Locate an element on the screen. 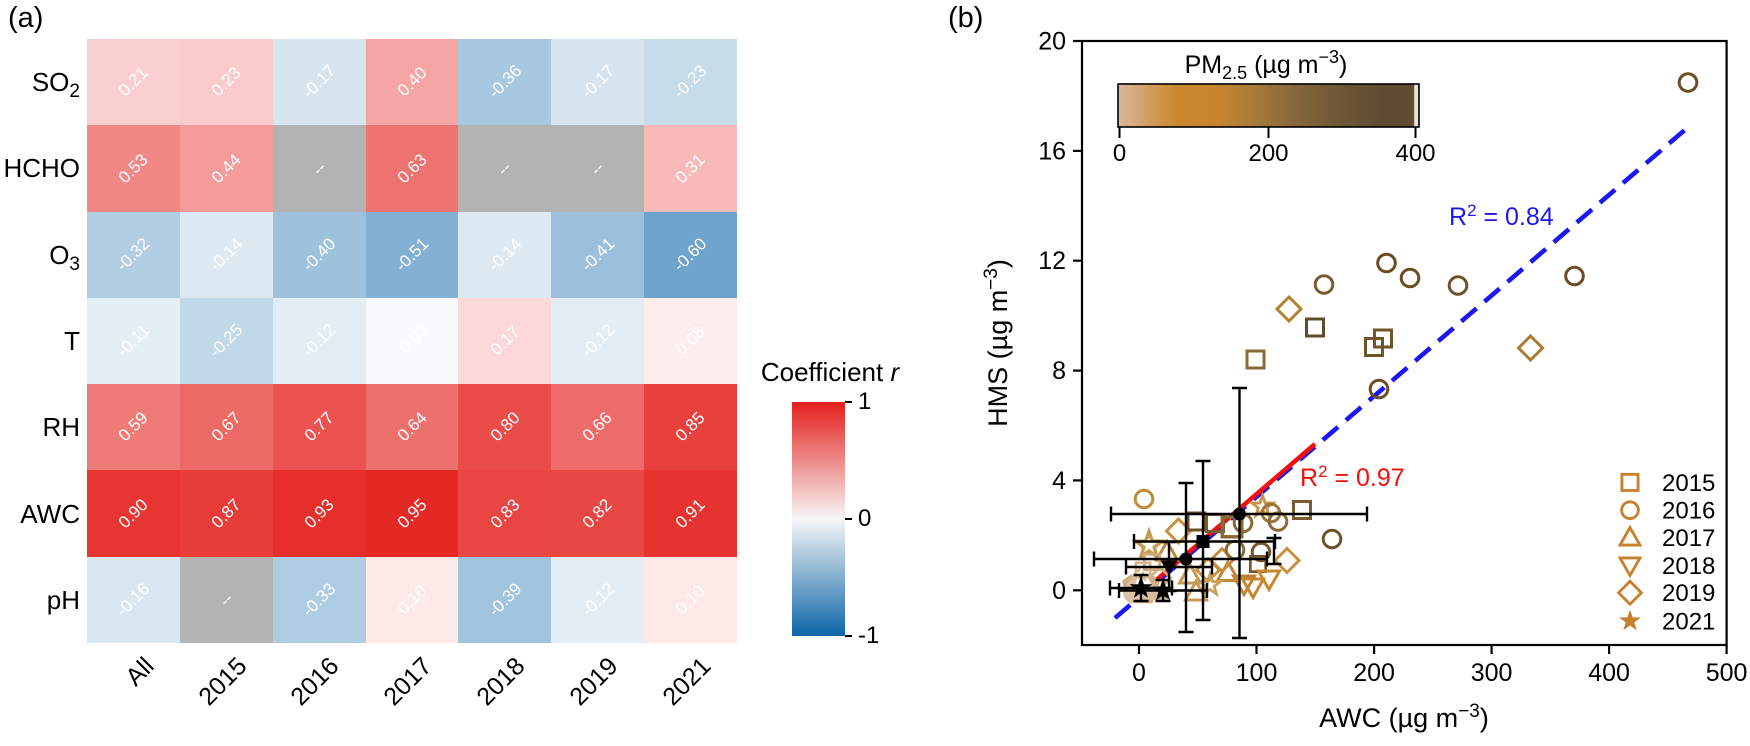  svg-text: 2017 is located at coordinates (1688, 538).